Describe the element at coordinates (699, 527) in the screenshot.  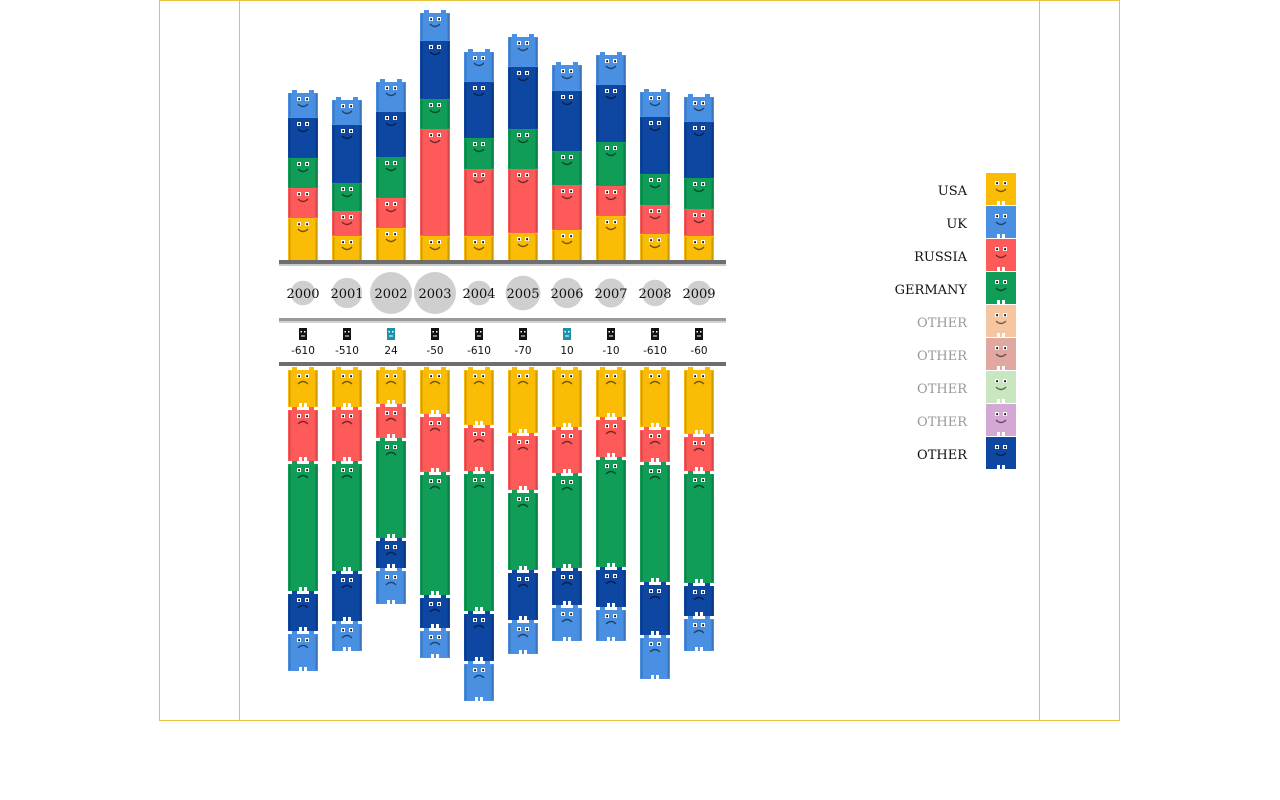
I see `lower-bar-segment-germany-2009` at that location.